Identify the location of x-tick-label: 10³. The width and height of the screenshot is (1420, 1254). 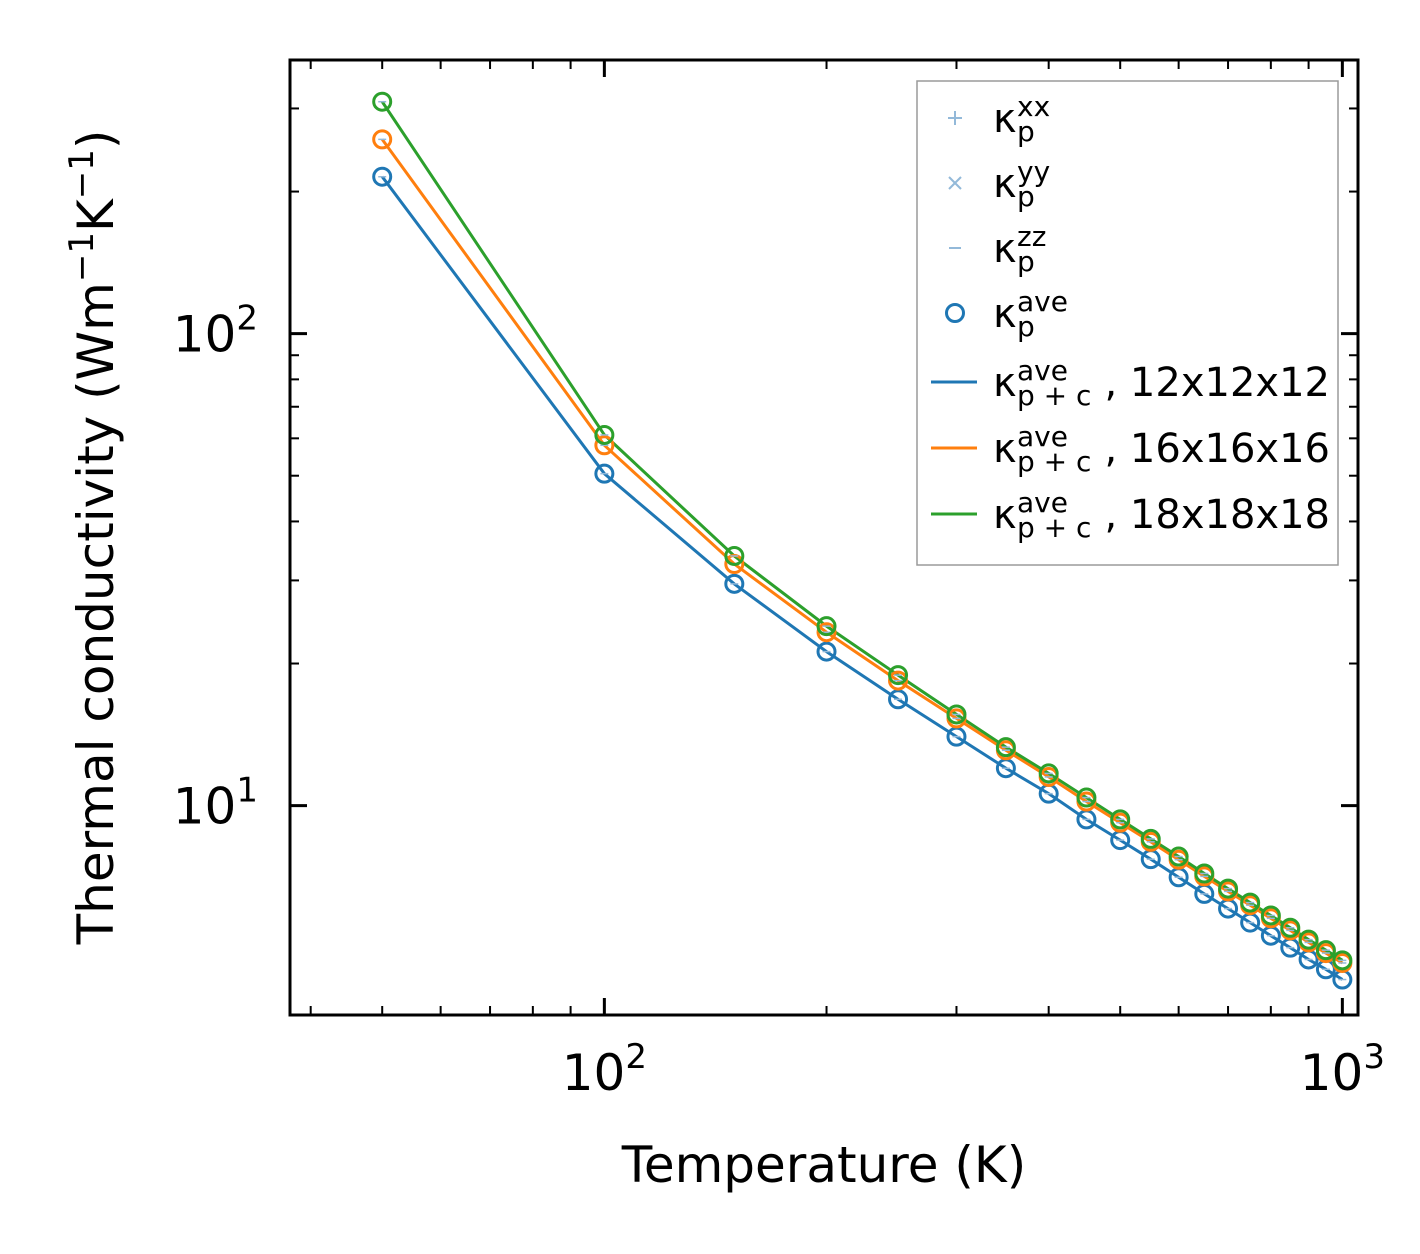
(1342, 1069).